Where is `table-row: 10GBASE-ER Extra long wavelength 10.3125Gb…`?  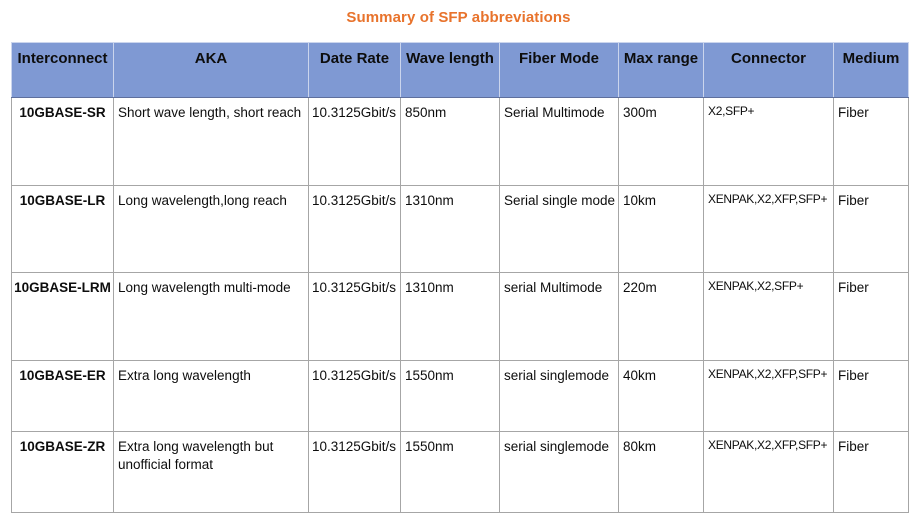 table-row: 10GBASE-ER Extra long wavelength 10.3125Gb… is located at coordinates (460, 396).